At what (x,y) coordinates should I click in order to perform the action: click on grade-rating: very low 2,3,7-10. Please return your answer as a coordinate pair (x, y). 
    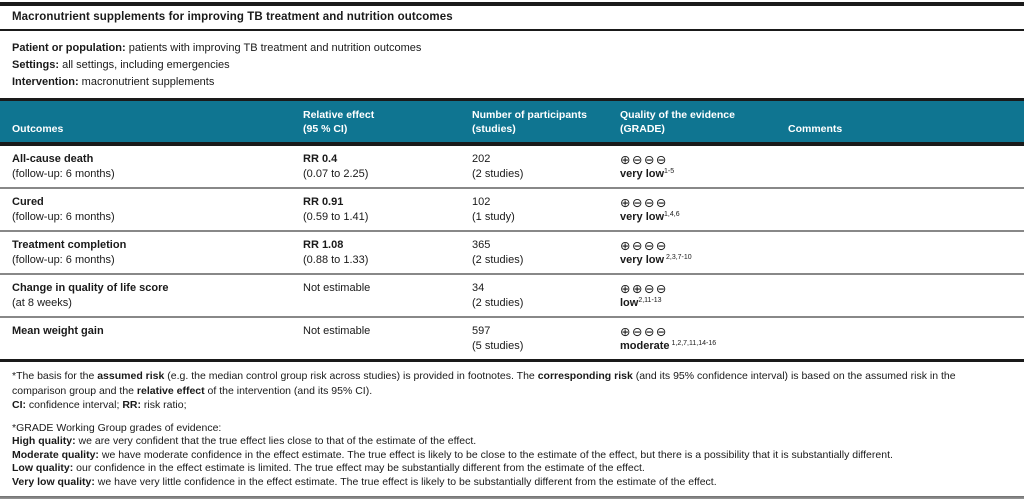
    Looking at the image, I should click on (700, 260).